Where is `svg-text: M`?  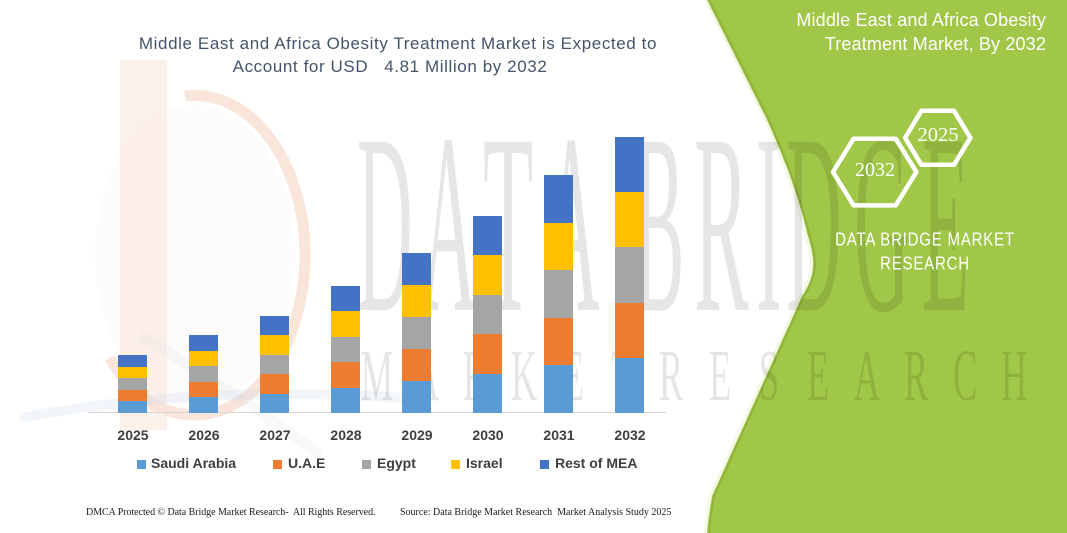 svg-text: M is located at coordinates (377, 377).